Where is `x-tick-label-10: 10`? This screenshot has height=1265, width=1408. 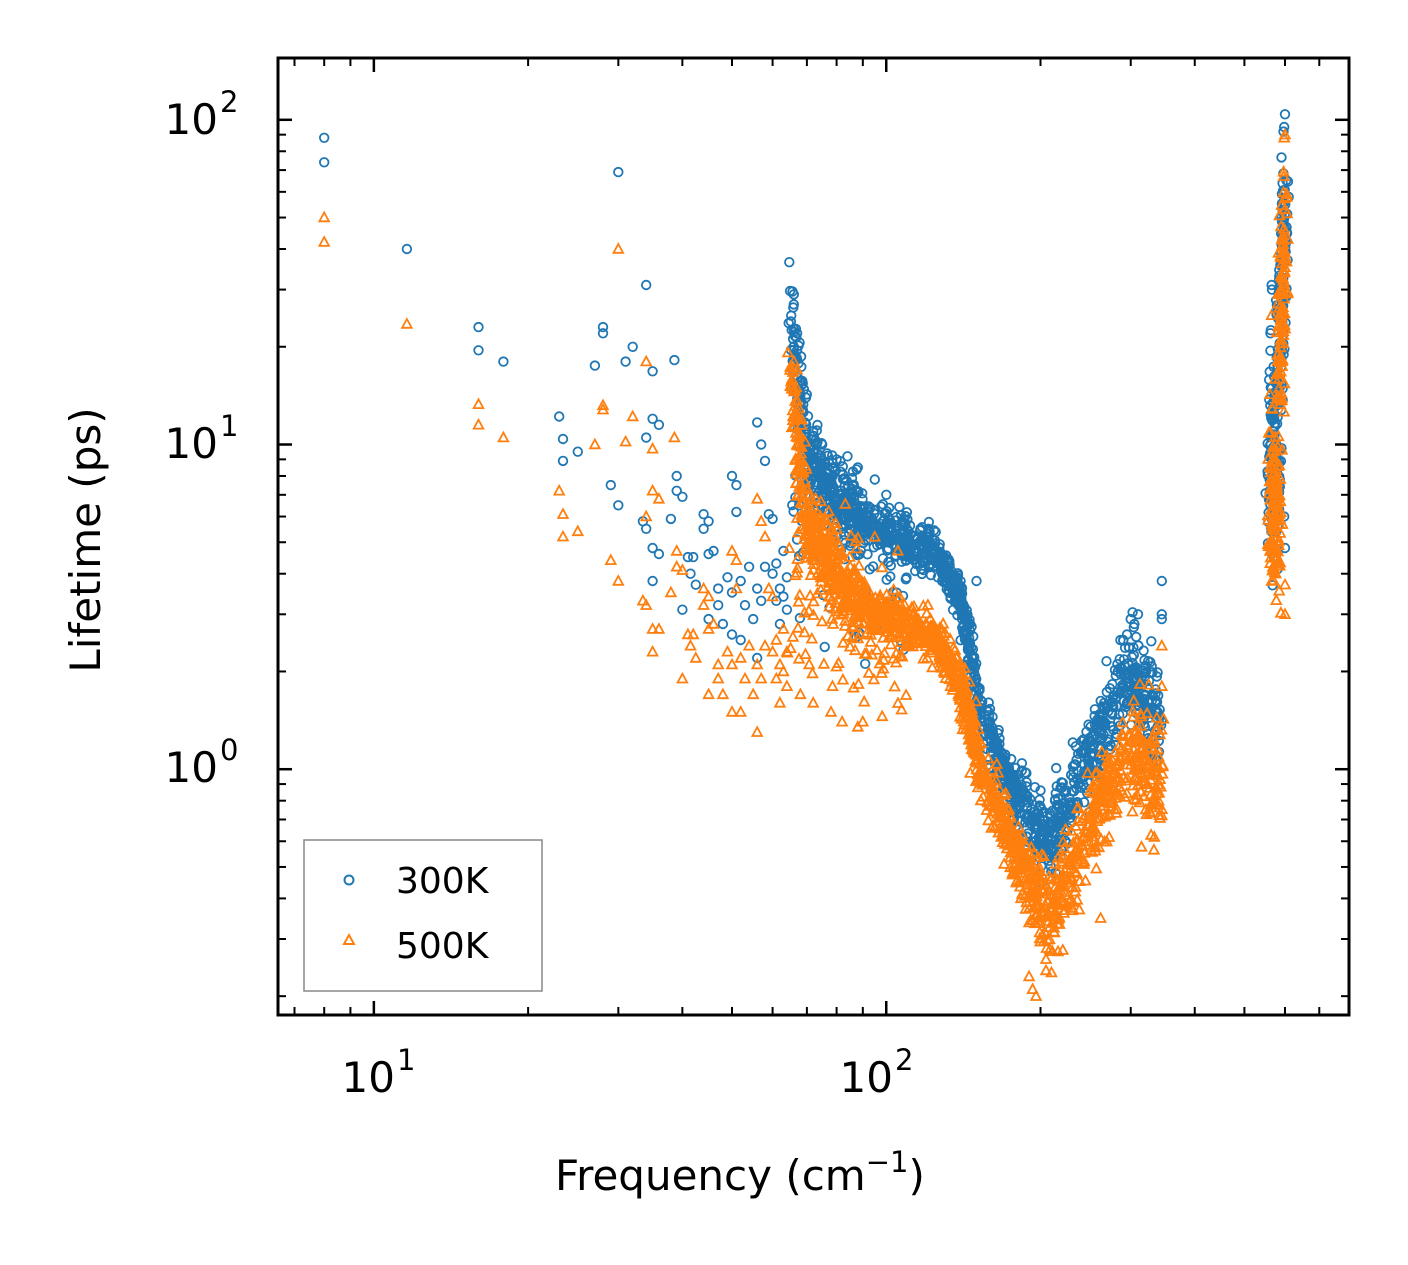
x-tick-label-10: 10 is located at coordinates (368, 1077).